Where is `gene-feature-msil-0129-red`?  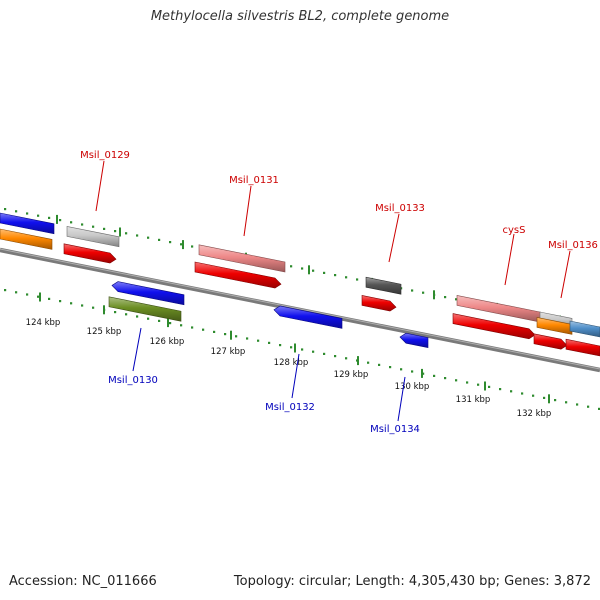
gene-feature-msil-0129-red is located at coordinates (90, 253).